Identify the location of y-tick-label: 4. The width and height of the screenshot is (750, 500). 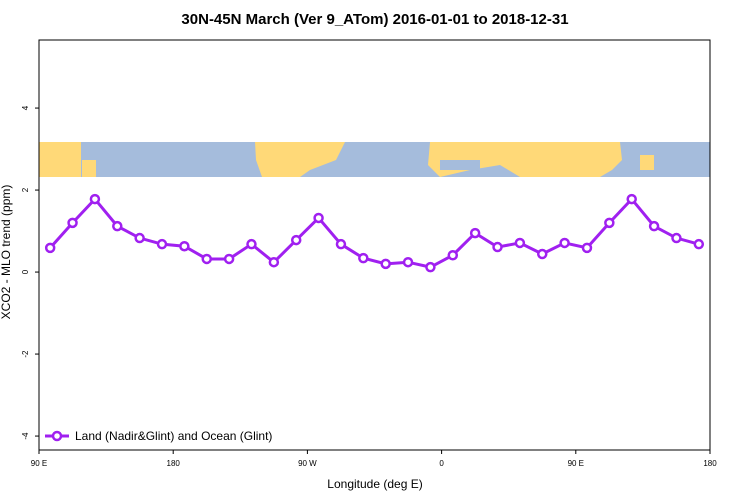
(25, 107).